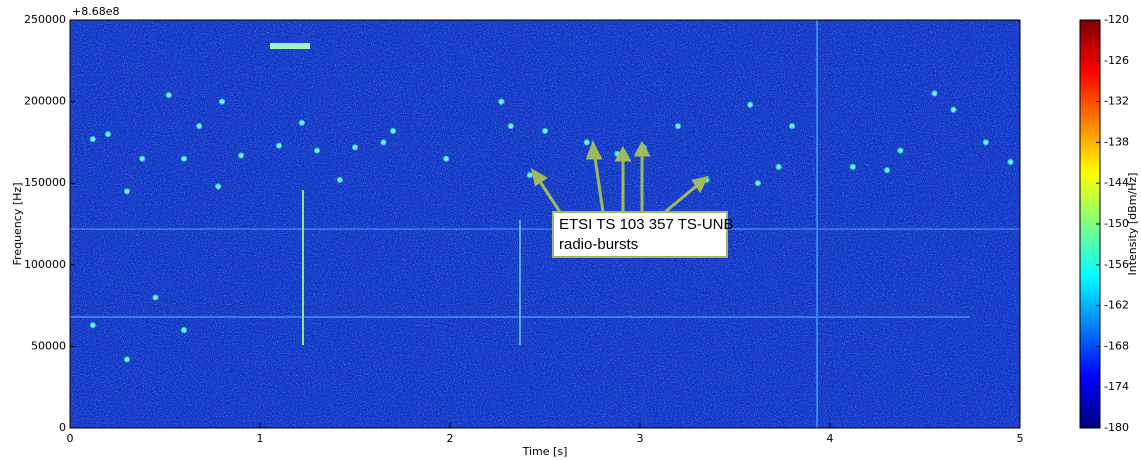 This screenshot has height=460, width=1141. What do you see at coordinates (1116, 305) in the screenshot?
I see `colorbar-tick-label: -162` at bounding box center [1116, 305].